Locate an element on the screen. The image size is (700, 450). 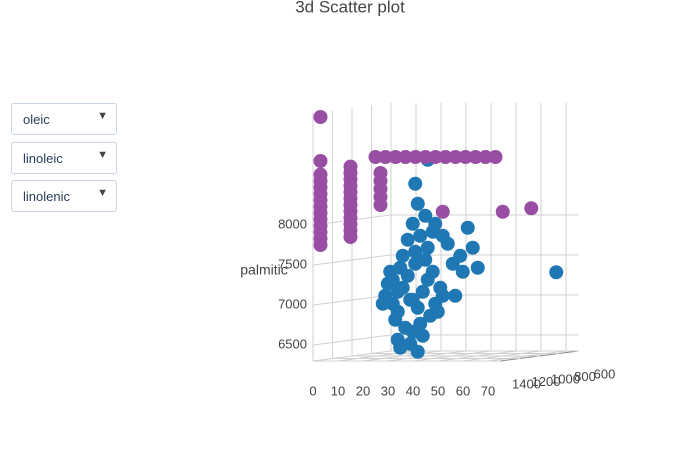
dropdown: linoleic ▼ is located at coordinates (64, 158).